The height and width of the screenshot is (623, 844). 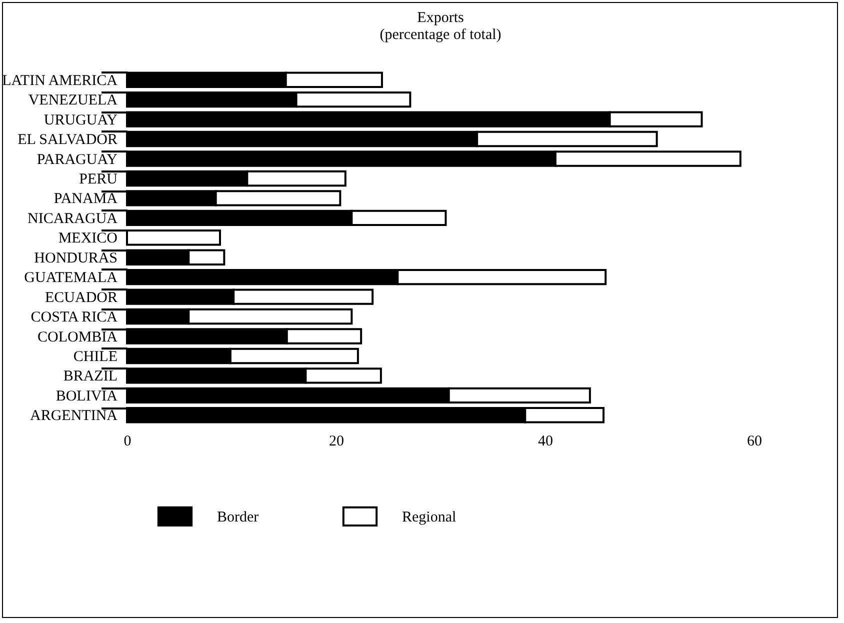 I want to click on y-tick-label: PARAGUAY, so click(x=77, y=160).